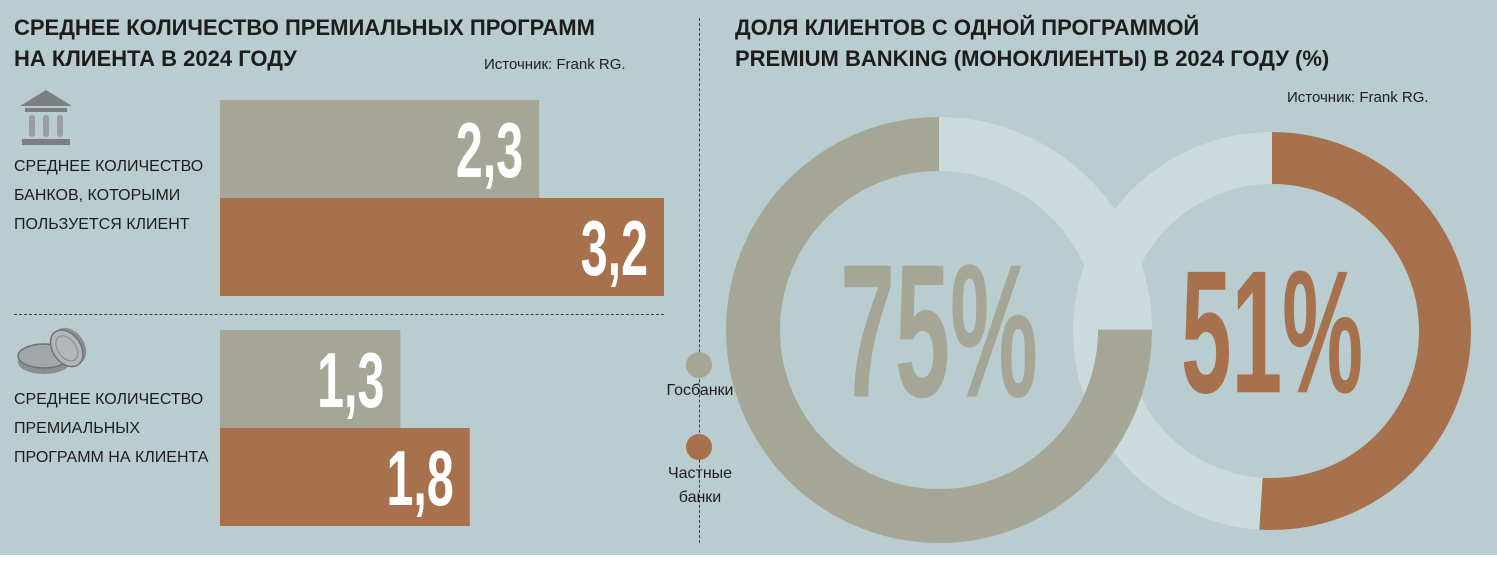  Describe the element at coordinates (420, 478) in the screenshot. I see `bar-value-label: 1,8` at that location.